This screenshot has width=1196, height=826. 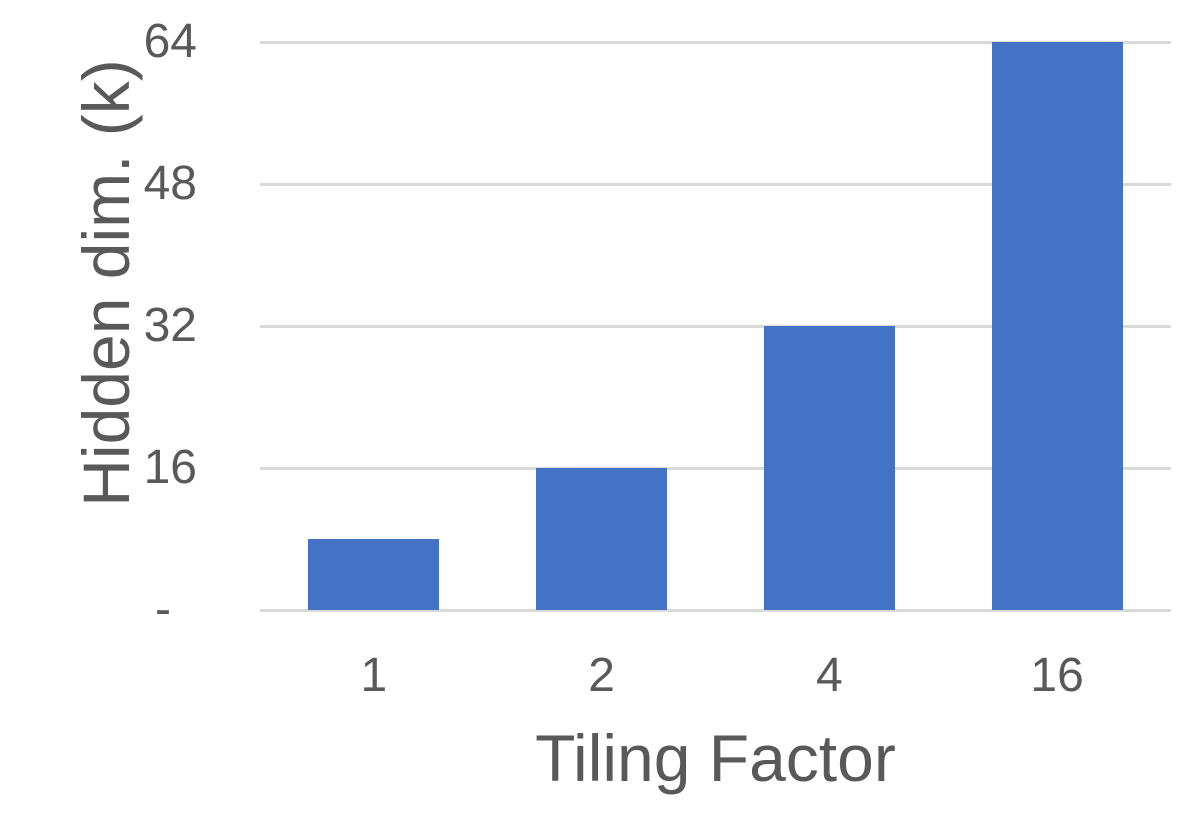 What do you see at coordinates (170, 325) in the screenshot?
I see `y-tick-label-32: 32` at bounding box center [170, 325].